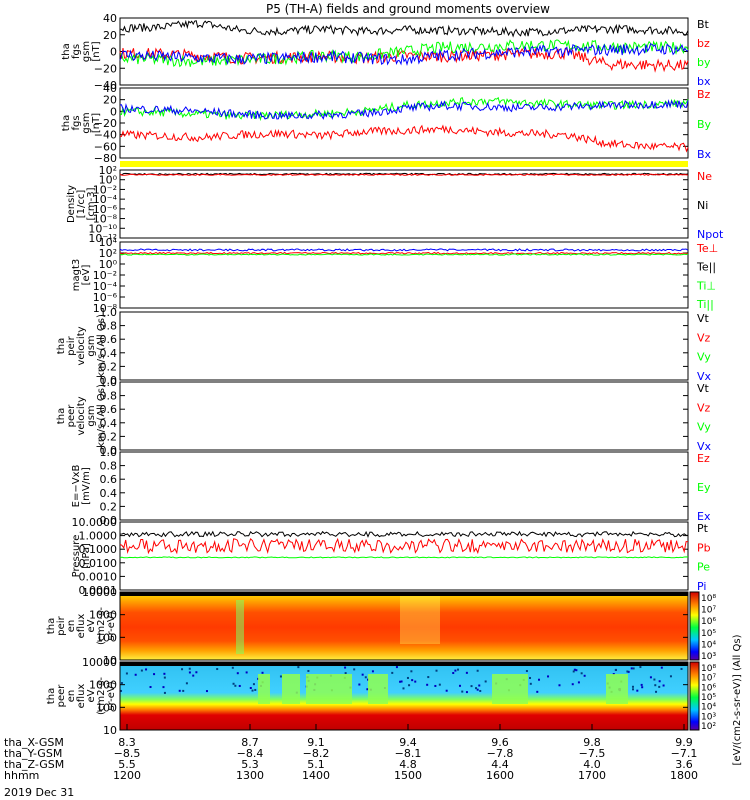 Image resolution: width=750 pixels, height=800 pixels. I want to click on y-axis-label: E=−VxB [mV/m], so click(81, 486).